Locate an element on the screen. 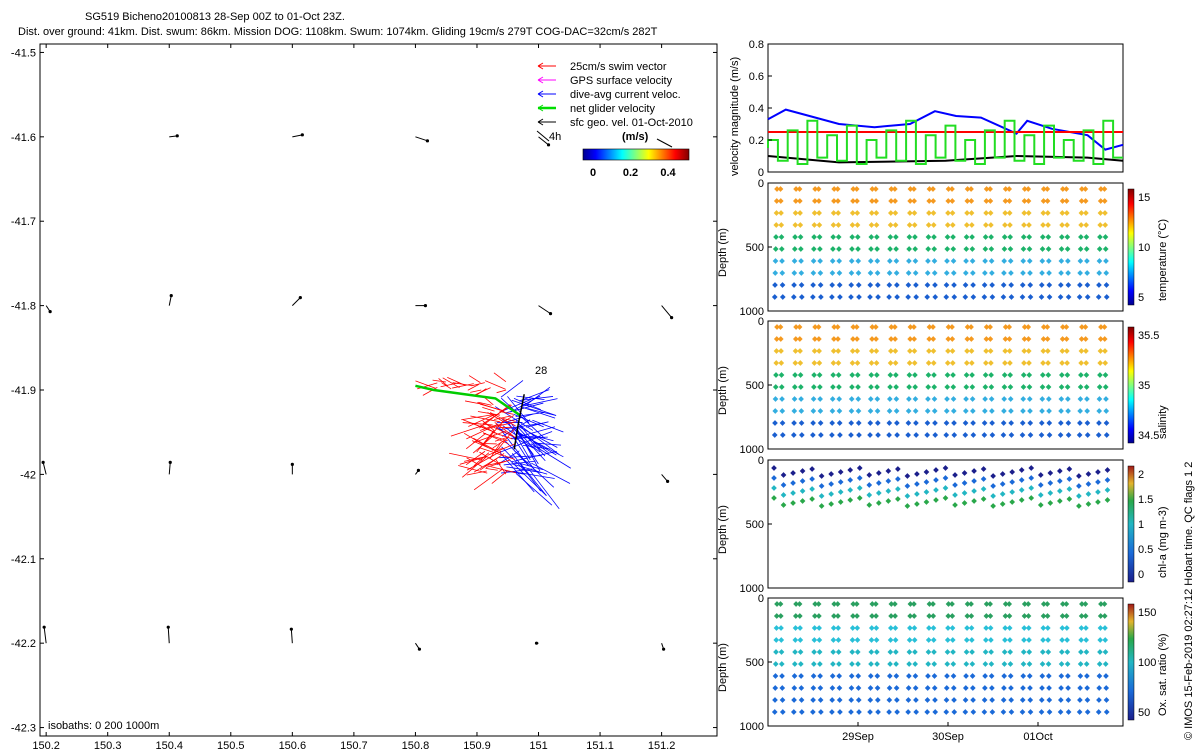 The height and width of the screenshot is (750, 1200). legend-label: GPS surface velocity is located at coordinates (621, 81).